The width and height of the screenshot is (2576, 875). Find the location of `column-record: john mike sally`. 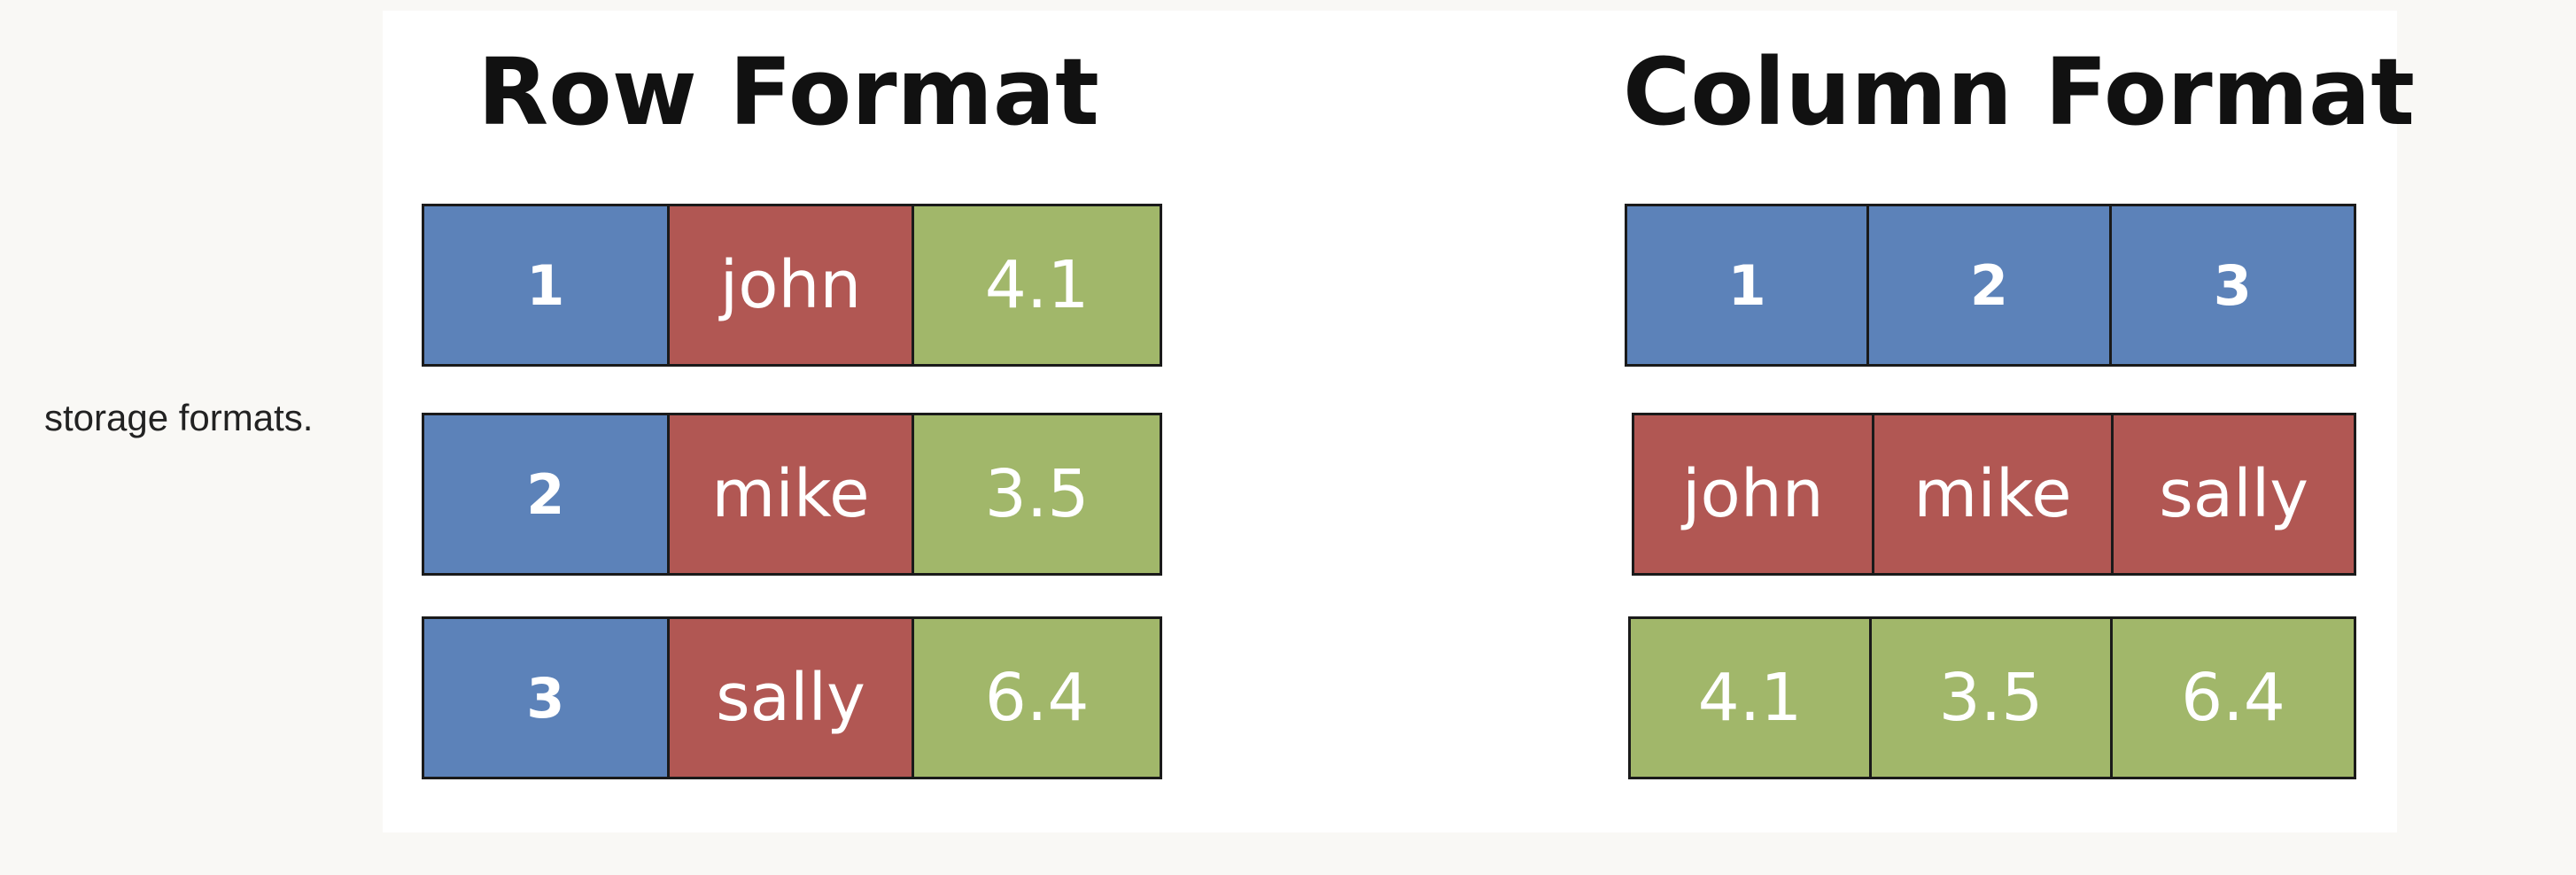

column-record: john mike sally is located at coordinates (1994, 495).